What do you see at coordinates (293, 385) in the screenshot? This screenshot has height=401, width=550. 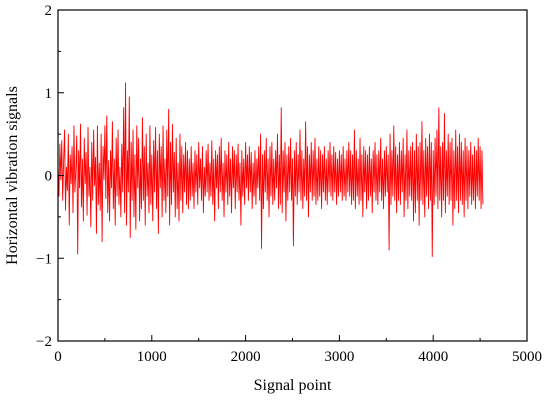 I see `x-axis-label: Signal point` at bounding box center [293, 385].